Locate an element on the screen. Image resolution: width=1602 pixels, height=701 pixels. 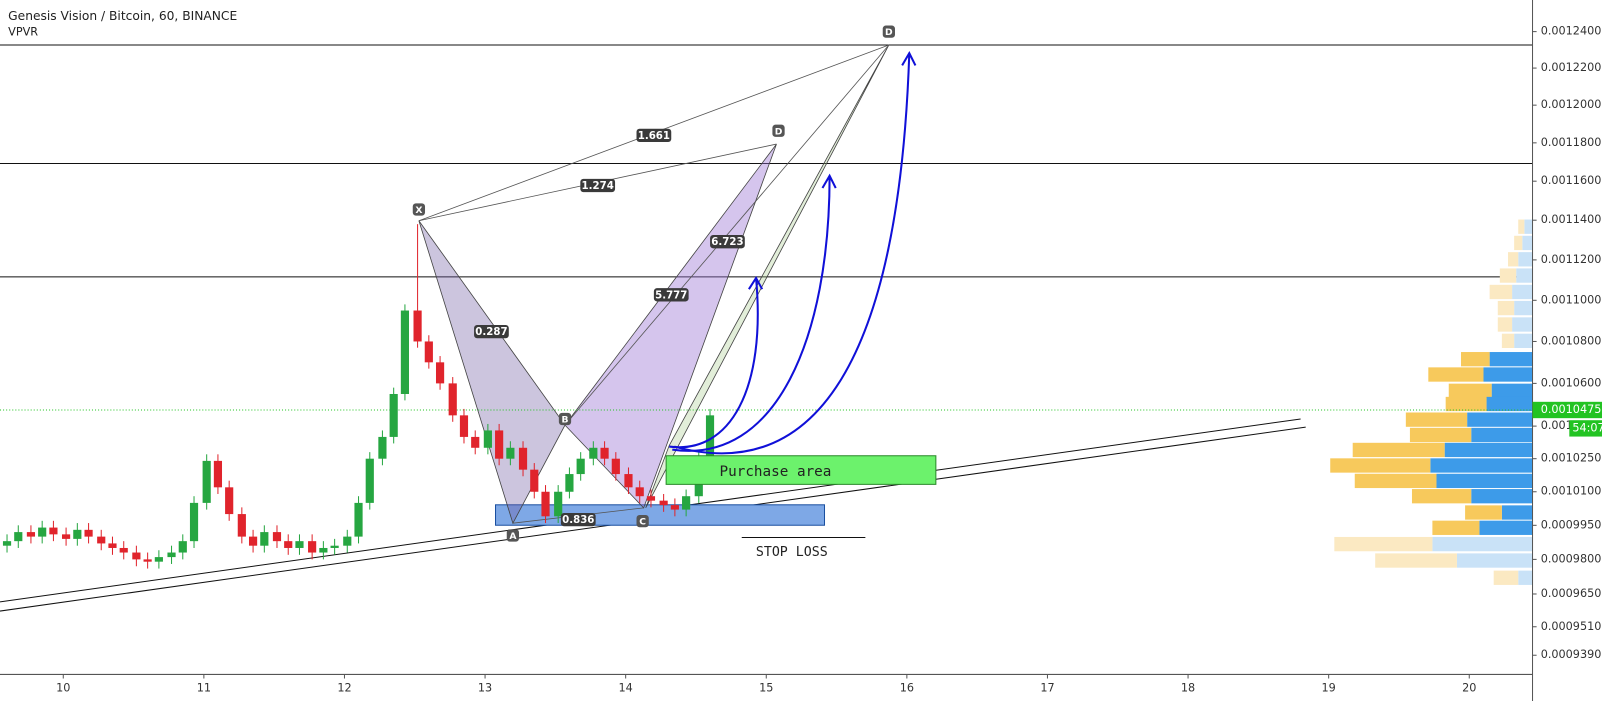
y-tick-label: 0.0009950 is located at coordinates (1571, 524).